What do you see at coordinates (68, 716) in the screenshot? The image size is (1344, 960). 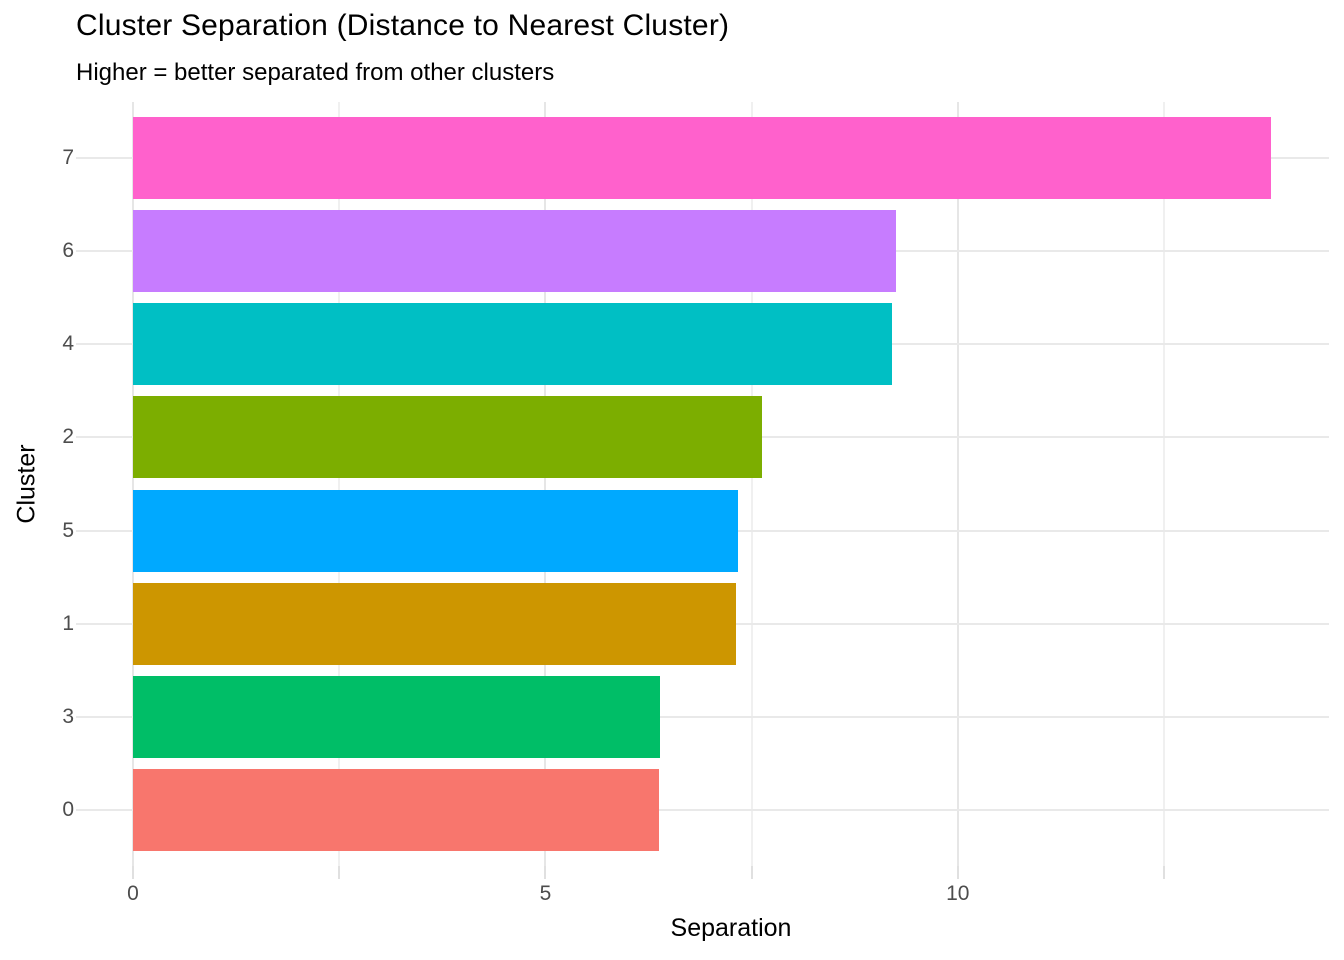 I see `y-tick-label: 3` at bounding box center [68, 716].